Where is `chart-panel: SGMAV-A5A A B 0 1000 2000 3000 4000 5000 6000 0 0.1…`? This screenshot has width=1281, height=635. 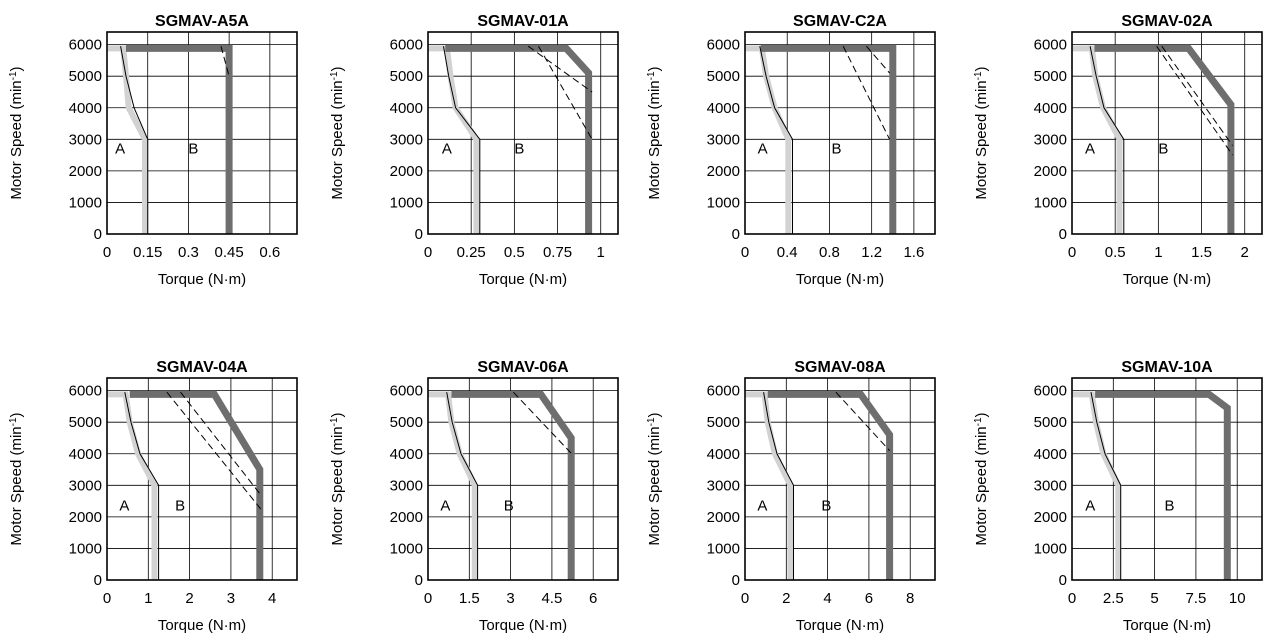 chart-panel: SGMAV-A5A A B 0 1000 2000 3000 4000 5000 6000 0 0.1… is located at coordinates (153, 150).